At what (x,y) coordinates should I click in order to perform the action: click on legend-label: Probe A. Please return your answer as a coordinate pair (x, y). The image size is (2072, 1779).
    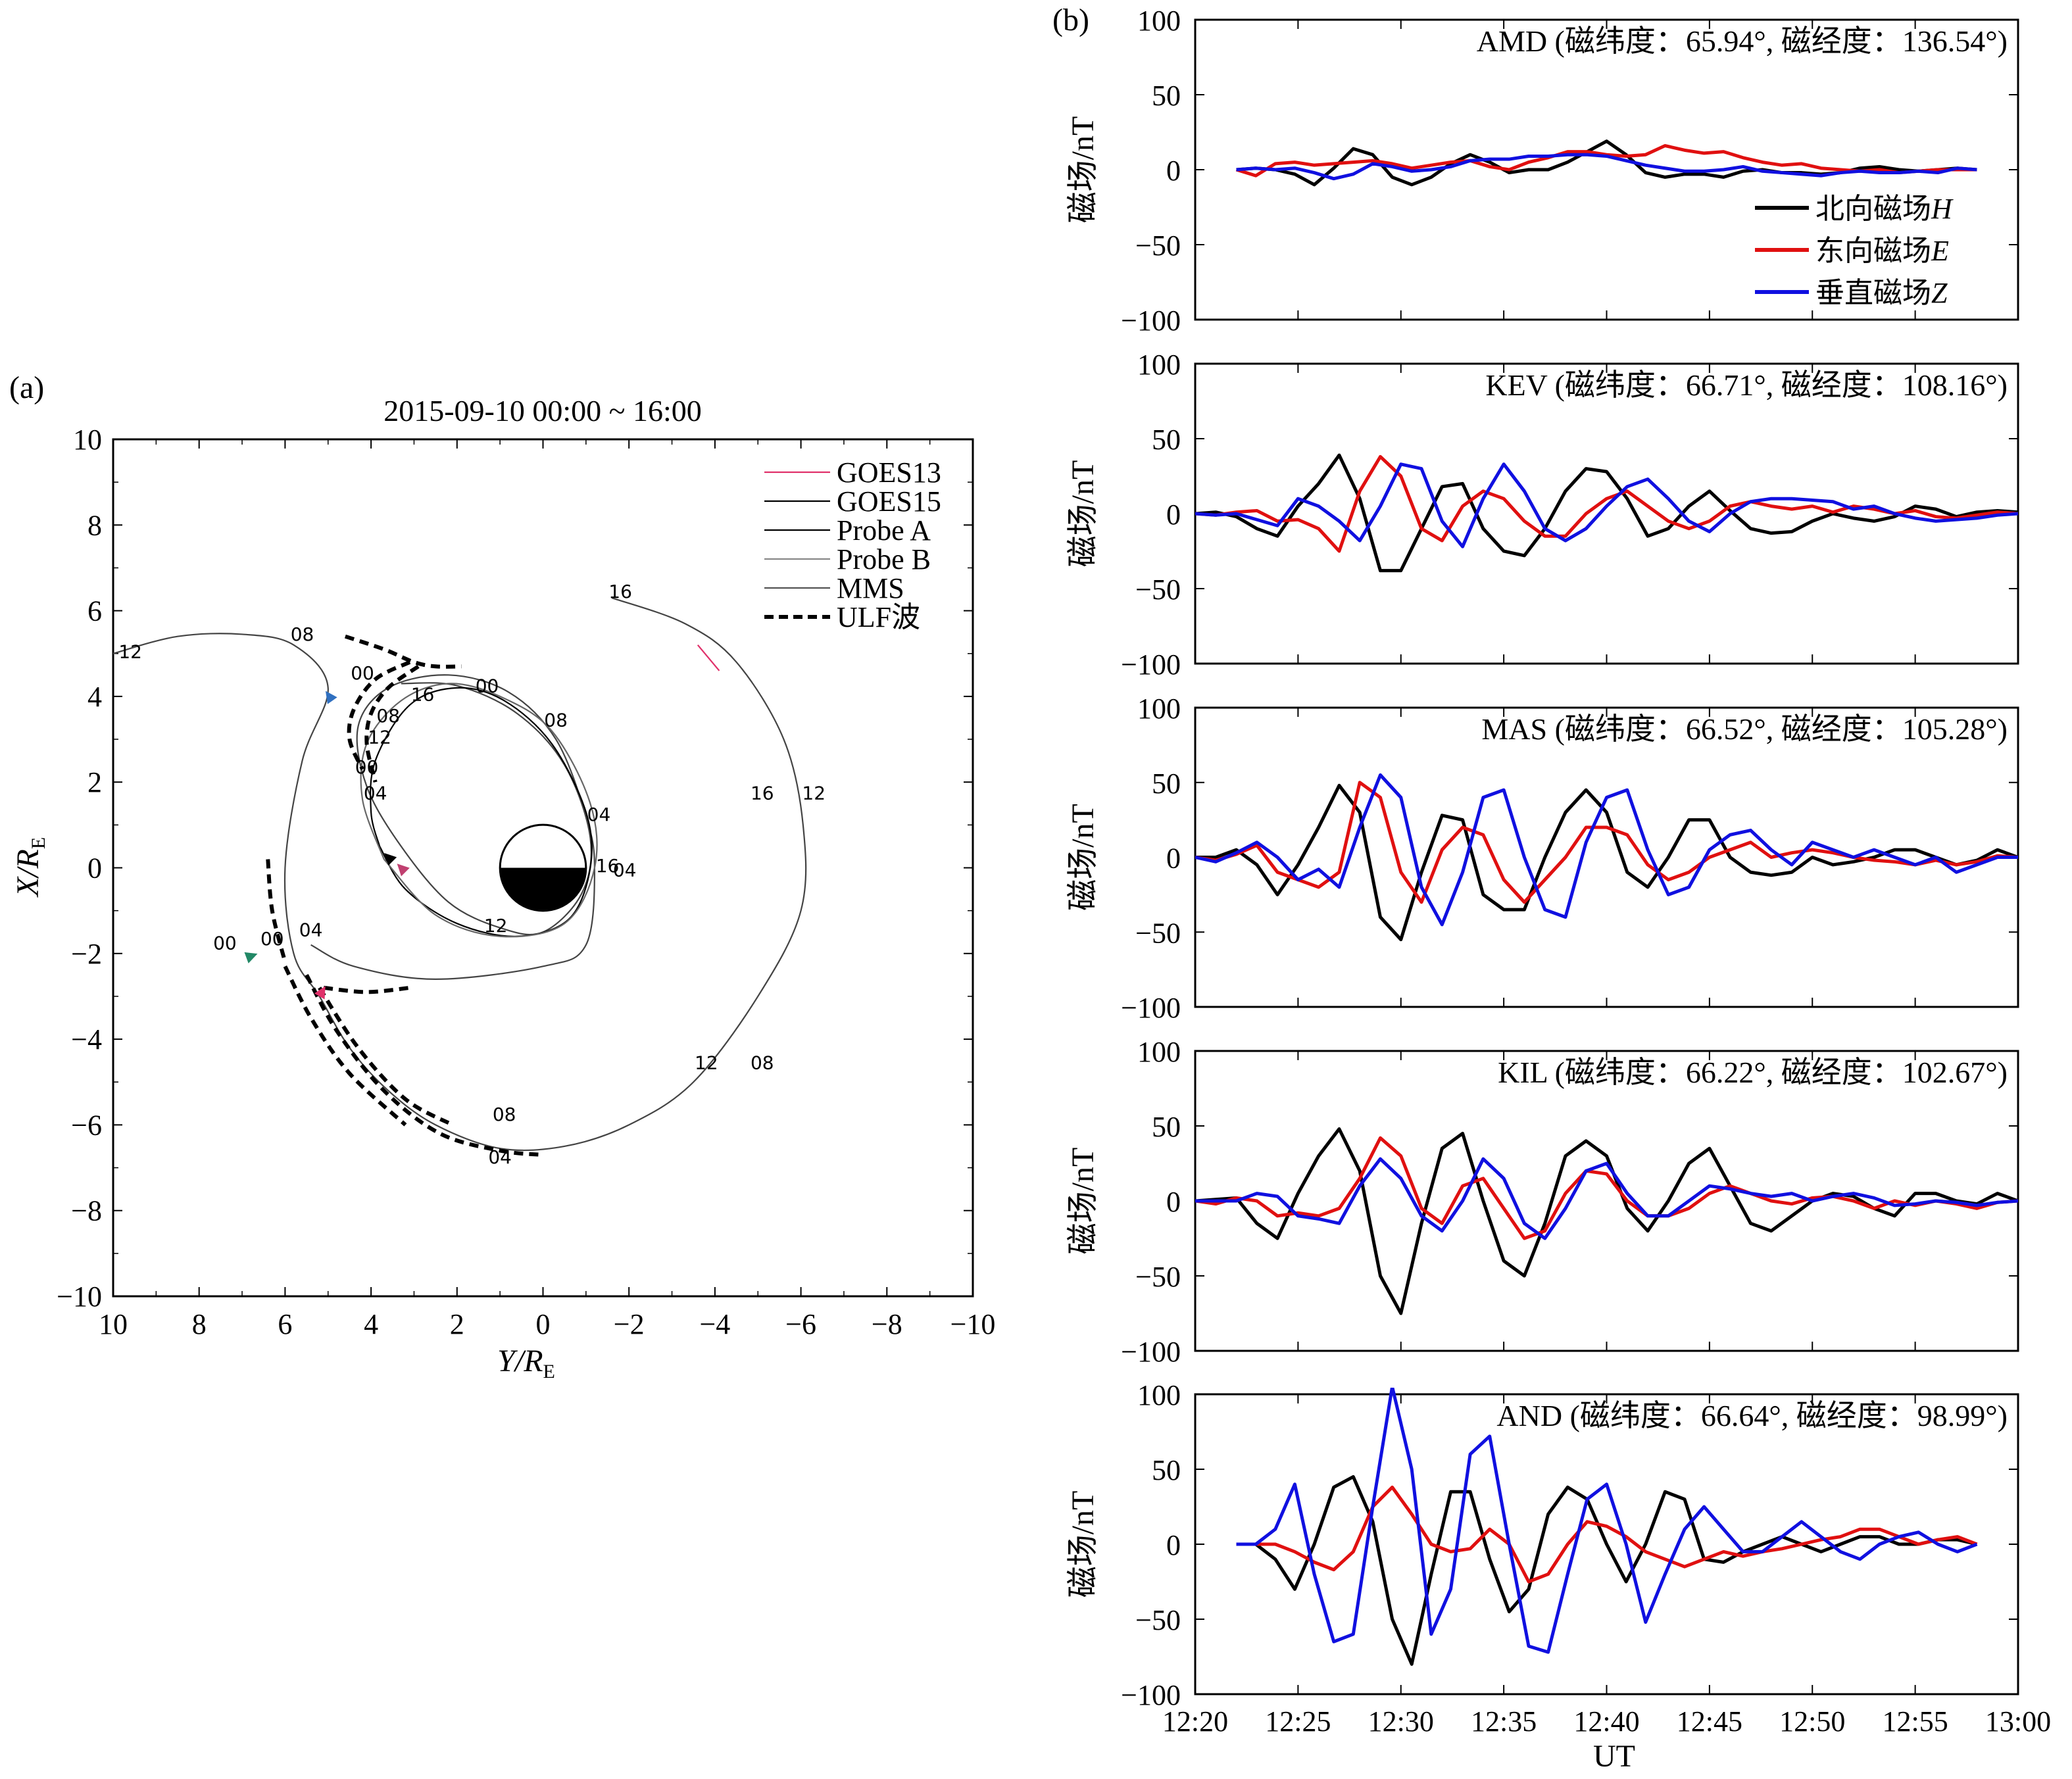
    Looking at the image, I should click on (884, 530).